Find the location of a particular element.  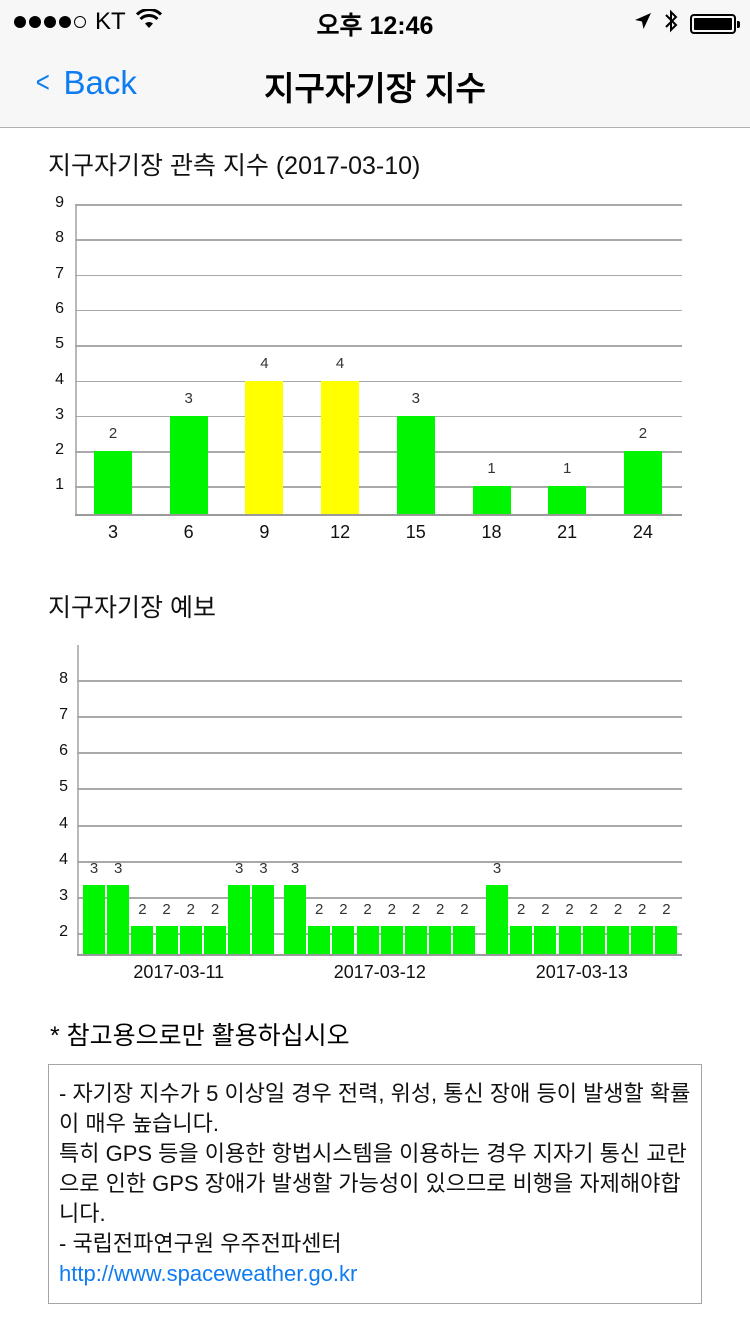

x-tick-label: 3 is located at coordinates (112, 532).